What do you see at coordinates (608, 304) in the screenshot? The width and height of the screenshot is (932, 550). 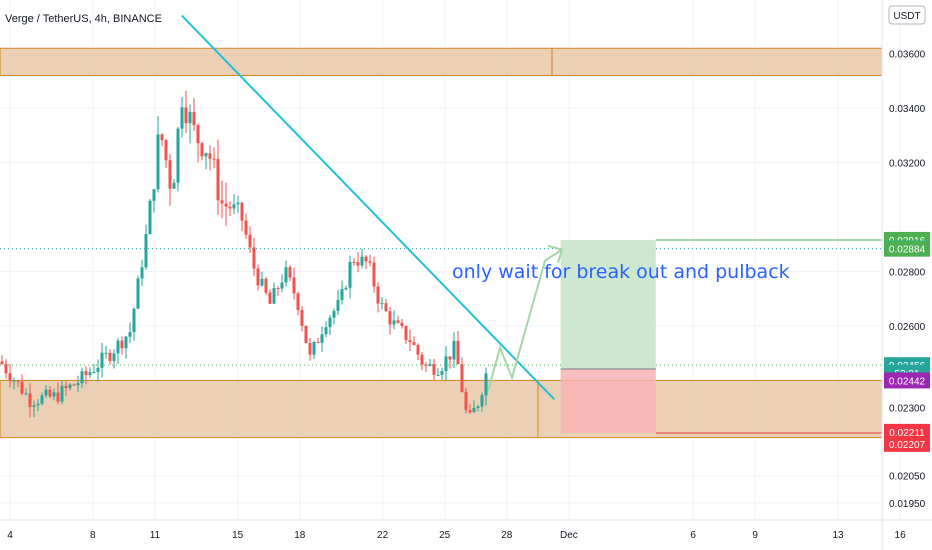 I see `target-area` at bounding box center [608, 304].